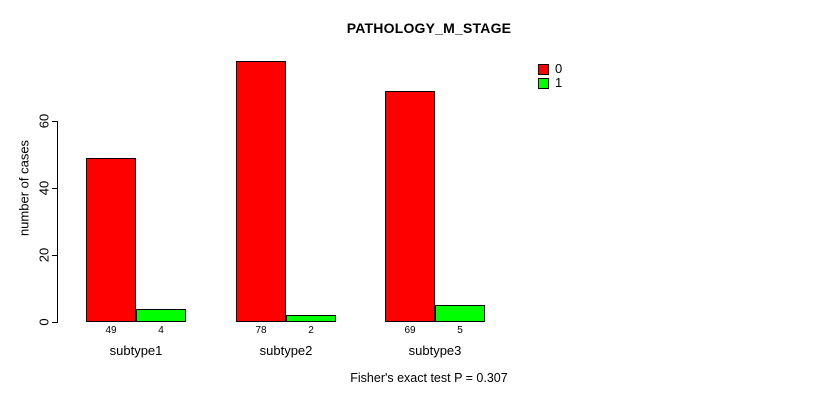  I want to click on legend-row: 0, so click(550, 69).